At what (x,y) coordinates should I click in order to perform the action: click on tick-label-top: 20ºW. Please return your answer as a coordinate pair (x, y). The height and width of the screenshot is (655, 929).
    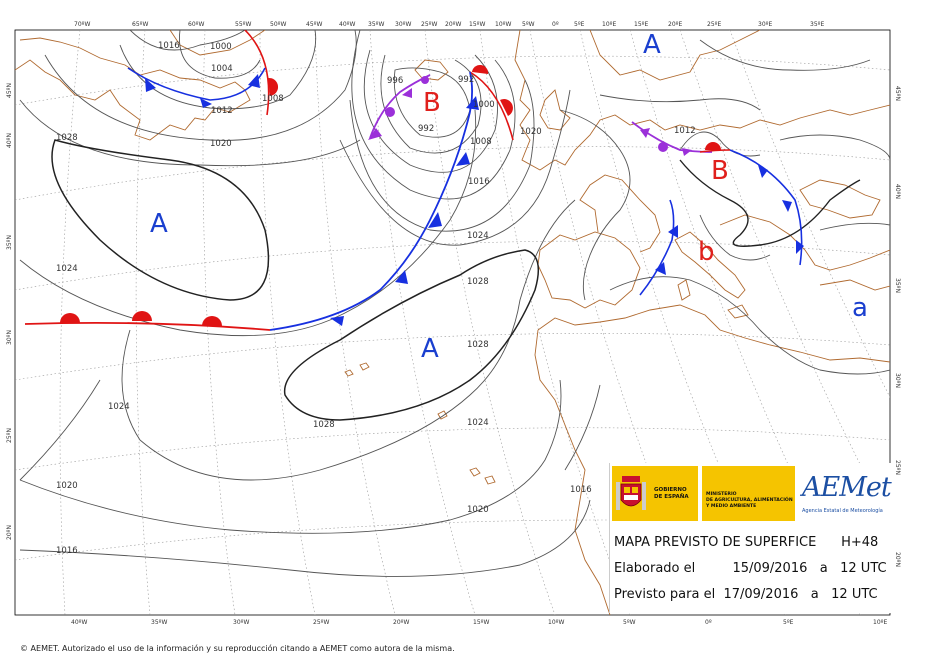
    Looking at the image, I should click on (453, 24).